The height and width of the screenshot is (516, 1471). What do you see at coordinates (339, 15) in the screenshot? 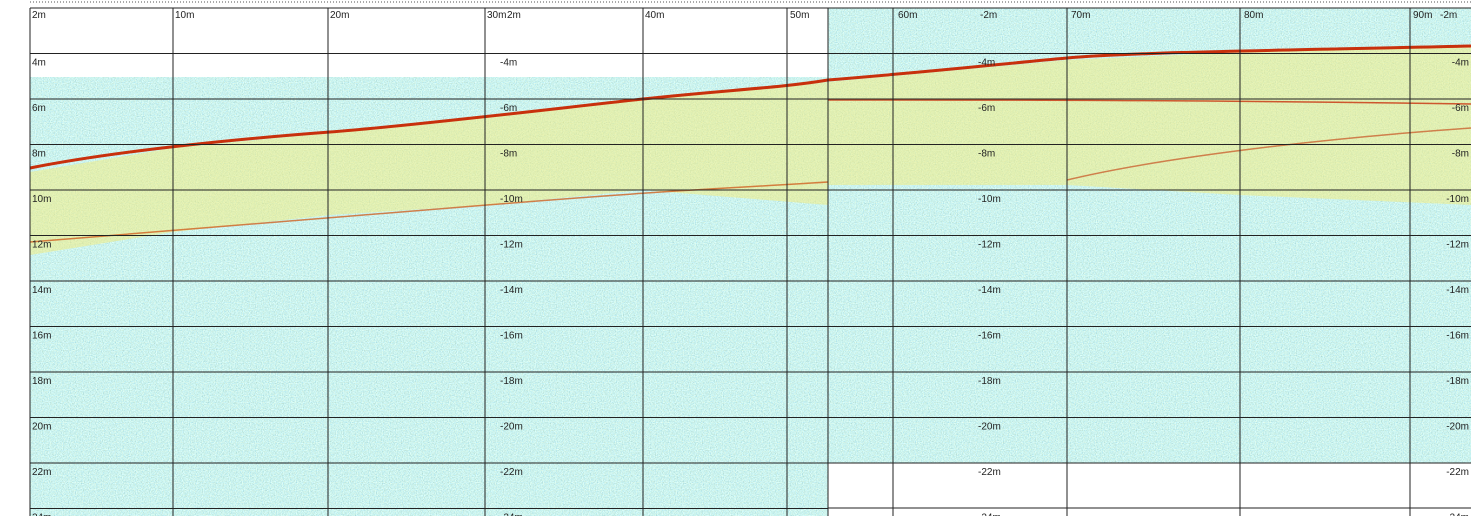
I see `x-label: 20m` at bounding box center [339, 15].